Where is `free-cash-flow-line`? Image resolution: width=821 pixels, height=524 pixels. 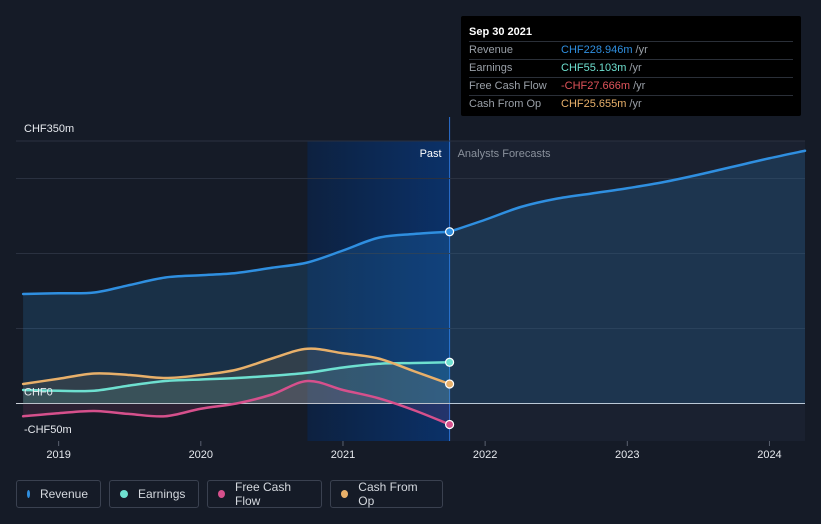
free-cash-flow-line is located at coordinates (236, 402).